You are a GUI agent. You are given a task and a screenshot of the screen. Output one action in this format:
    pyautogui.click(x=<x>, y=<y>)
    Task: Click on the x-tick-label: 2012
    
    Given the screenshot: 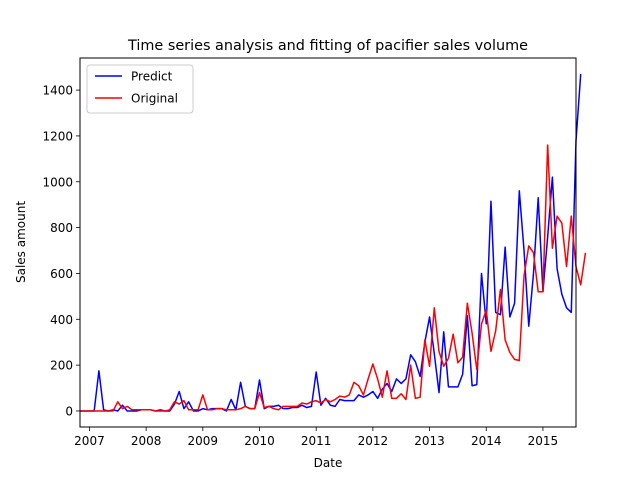 What is the action you would take?
    pyautogui.click(x=373, y=441)
    